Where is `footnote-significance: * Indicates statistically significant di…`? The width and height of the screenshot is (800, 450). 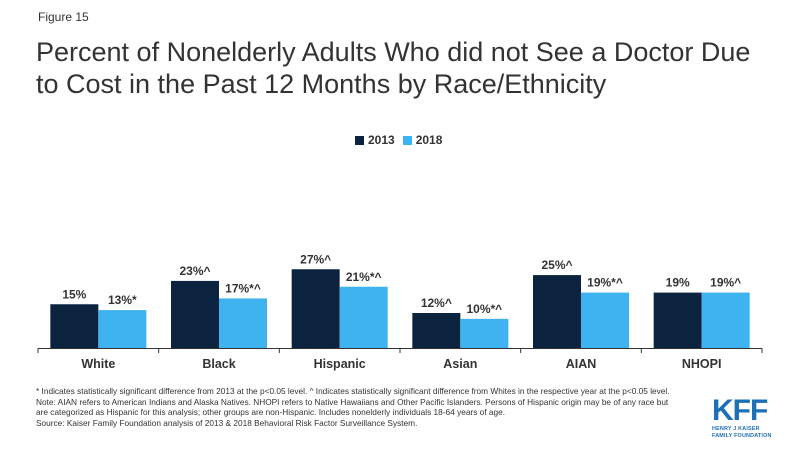
footnote-significance: * Indicates statistically significant di… is located at coordinates (353, 391).